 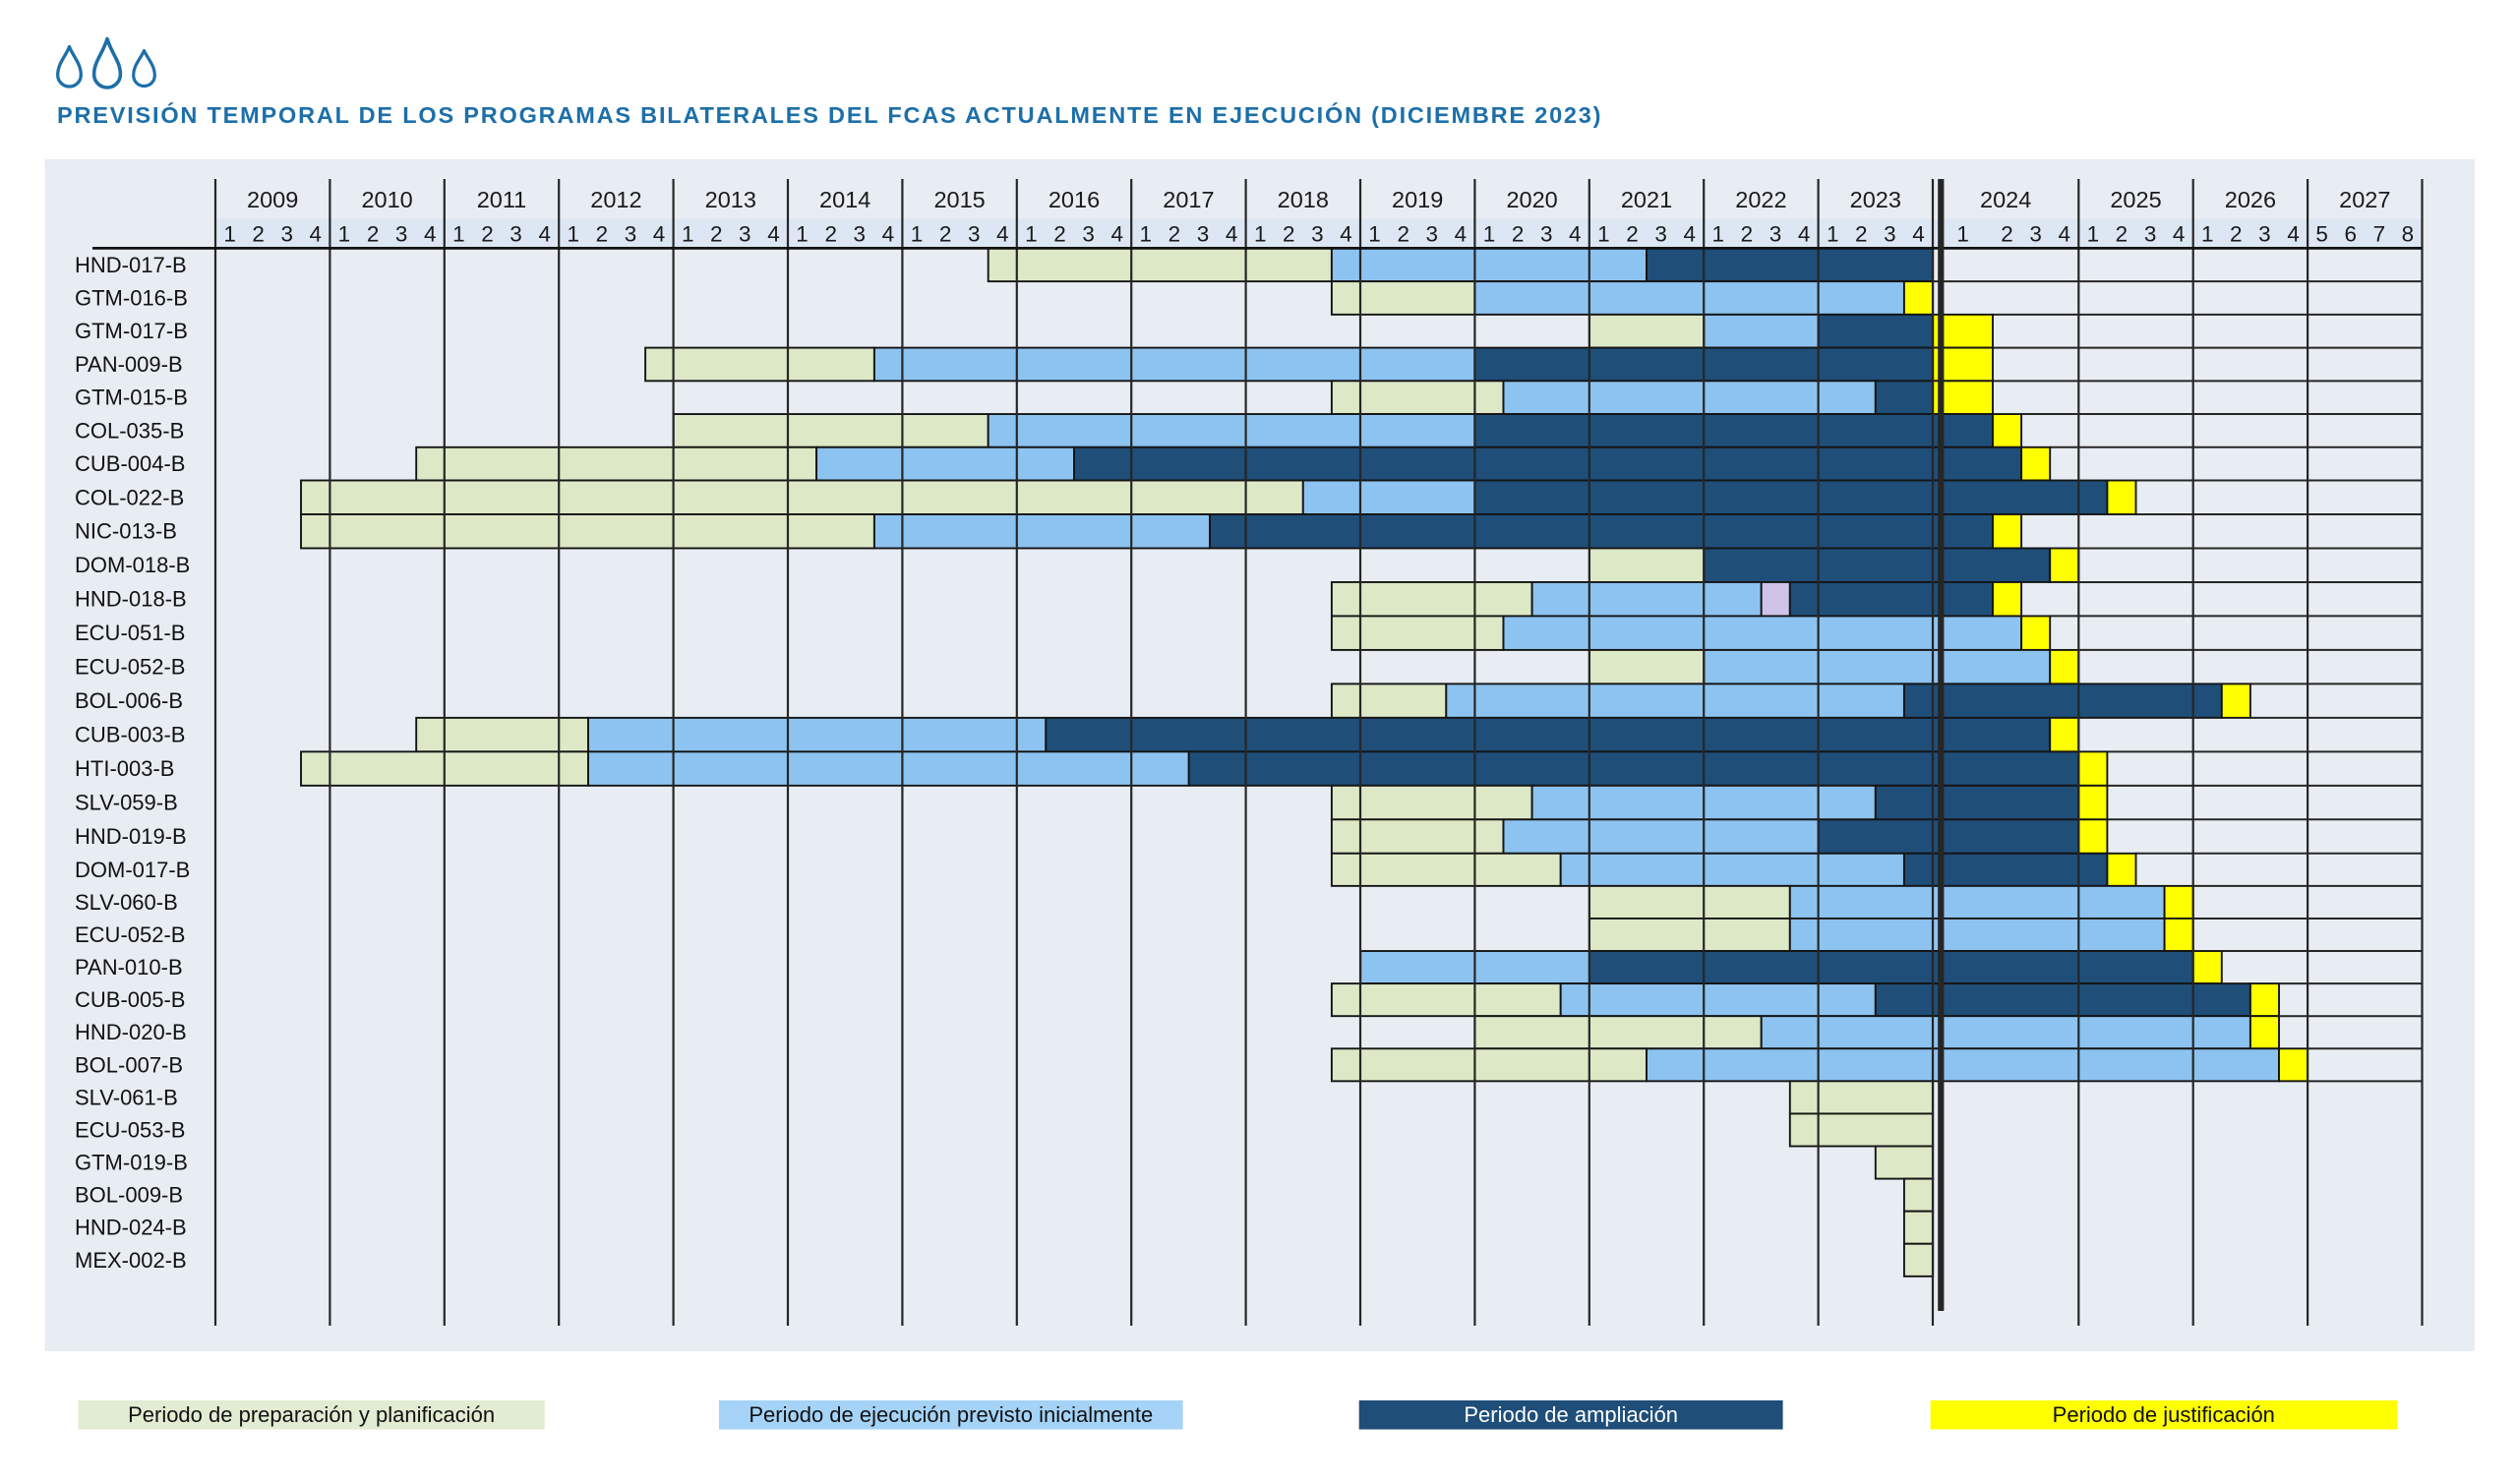 What do you see at coordinates (2135, 200) in the screenshot?
I see `svg-text: 2025` at bounding box center [2135, 200].